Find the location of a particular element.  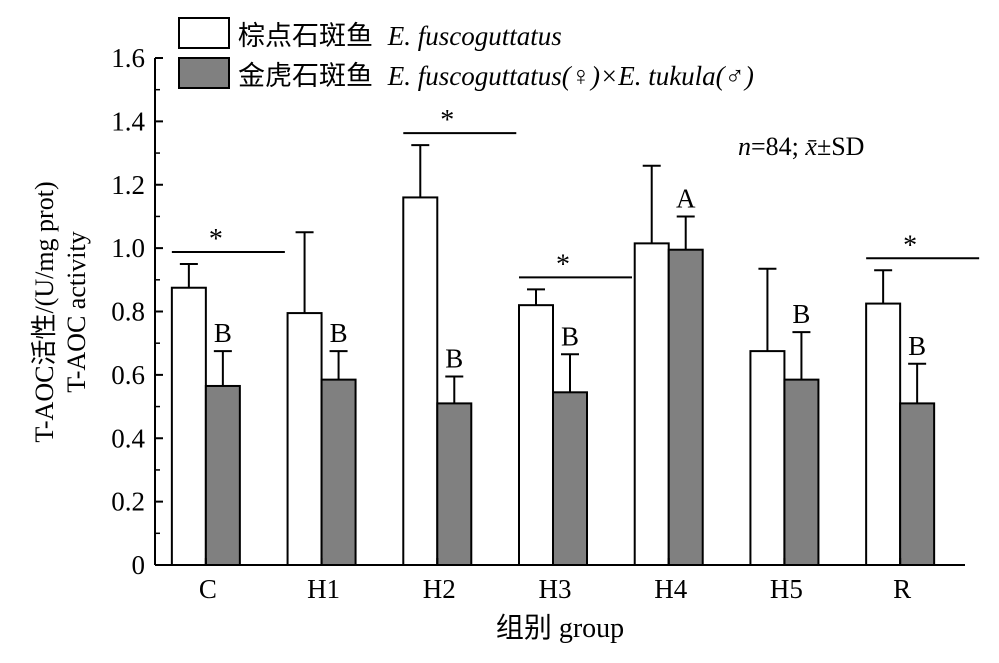

y-tick-label: 0.6 is located at coordinates (128, 375).